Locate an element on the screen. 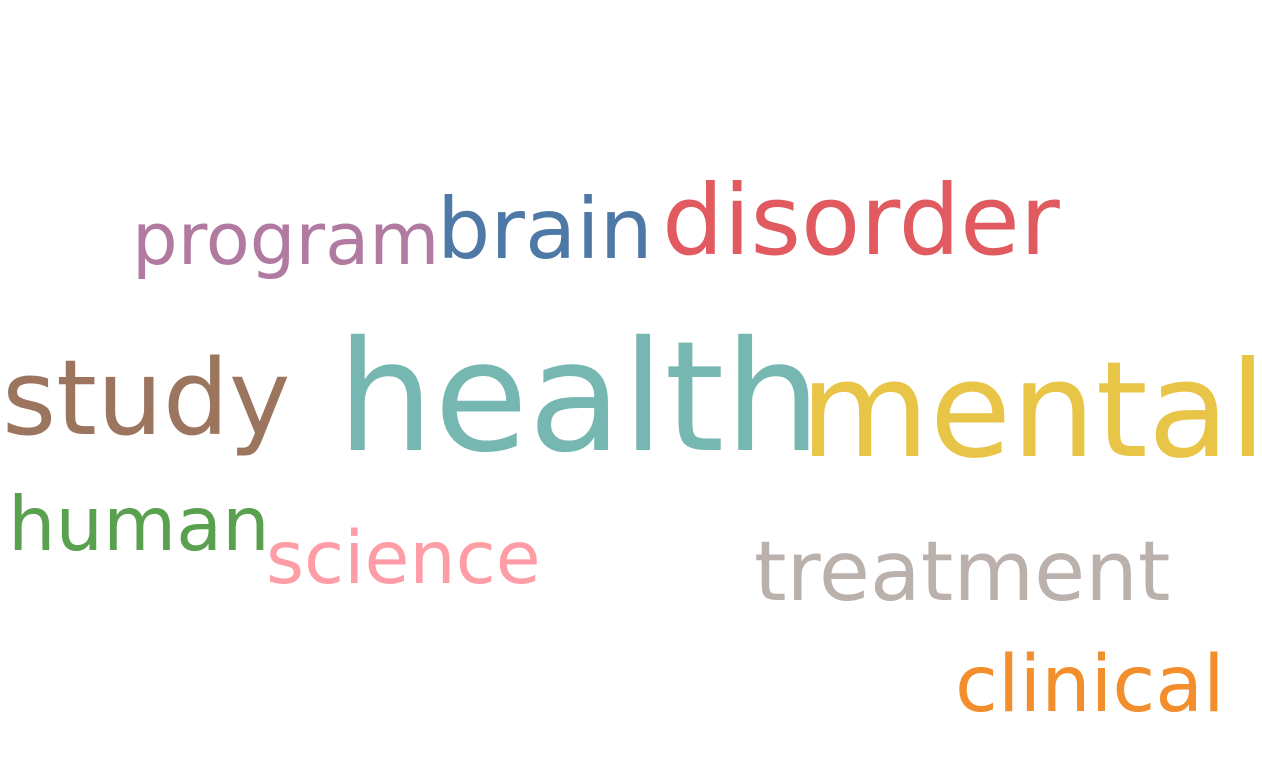 Image resolution: width=1262 pixels, height=780 pixels. word-study: study is located at coordinates (146, 398).